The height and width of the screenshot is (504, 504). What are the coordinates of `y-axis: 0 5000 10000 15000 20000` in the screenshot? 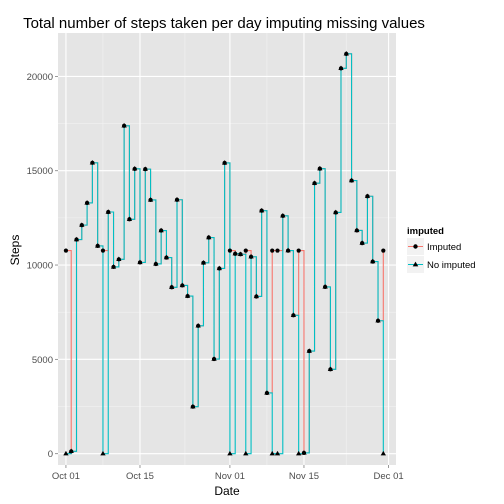 It's located at (42, 266).